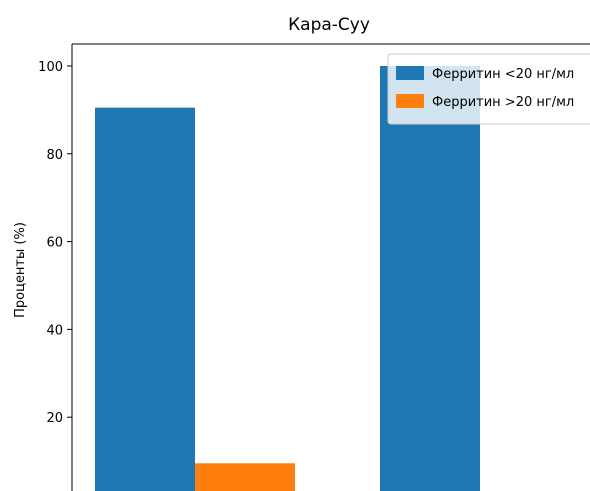 Image resolution: width=590 pixels, height=491 pixels. What do you see at coordinates (54, 418) in the screenshot?
I see `y-tick-label: 20` at bounding box center [54, 418].